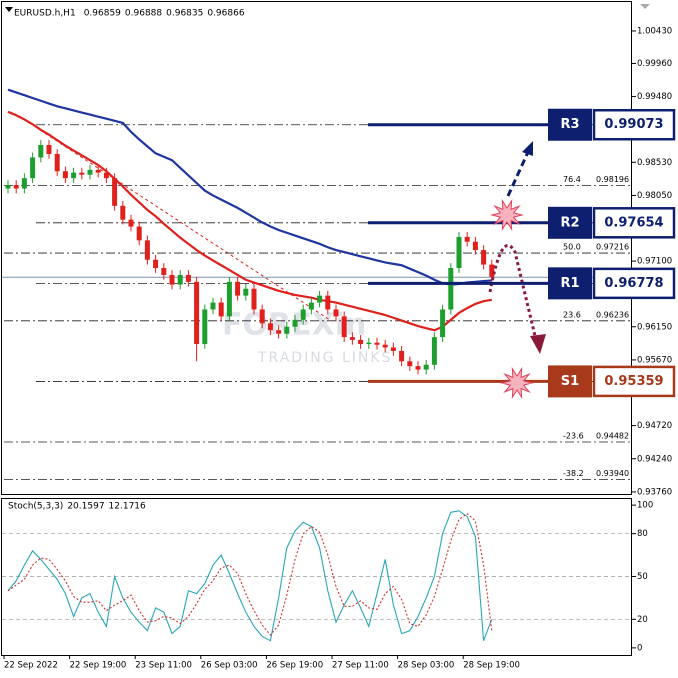 The image size is (678, 678). Describe the element at coordinates (102, 14) in the screenshot. I see `header-value: 0.96859` at that location.